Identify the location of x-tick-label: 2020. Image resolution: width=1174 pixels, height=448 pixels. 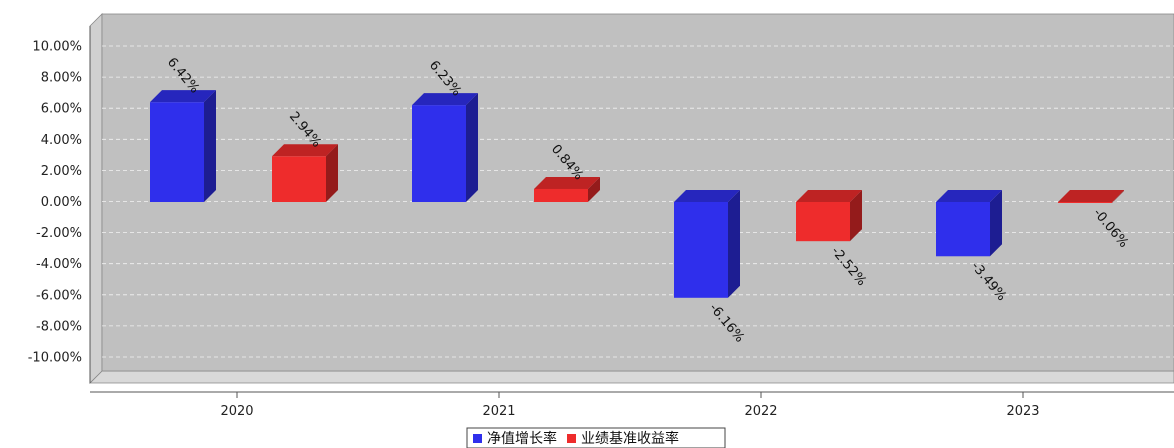
(236, 411).